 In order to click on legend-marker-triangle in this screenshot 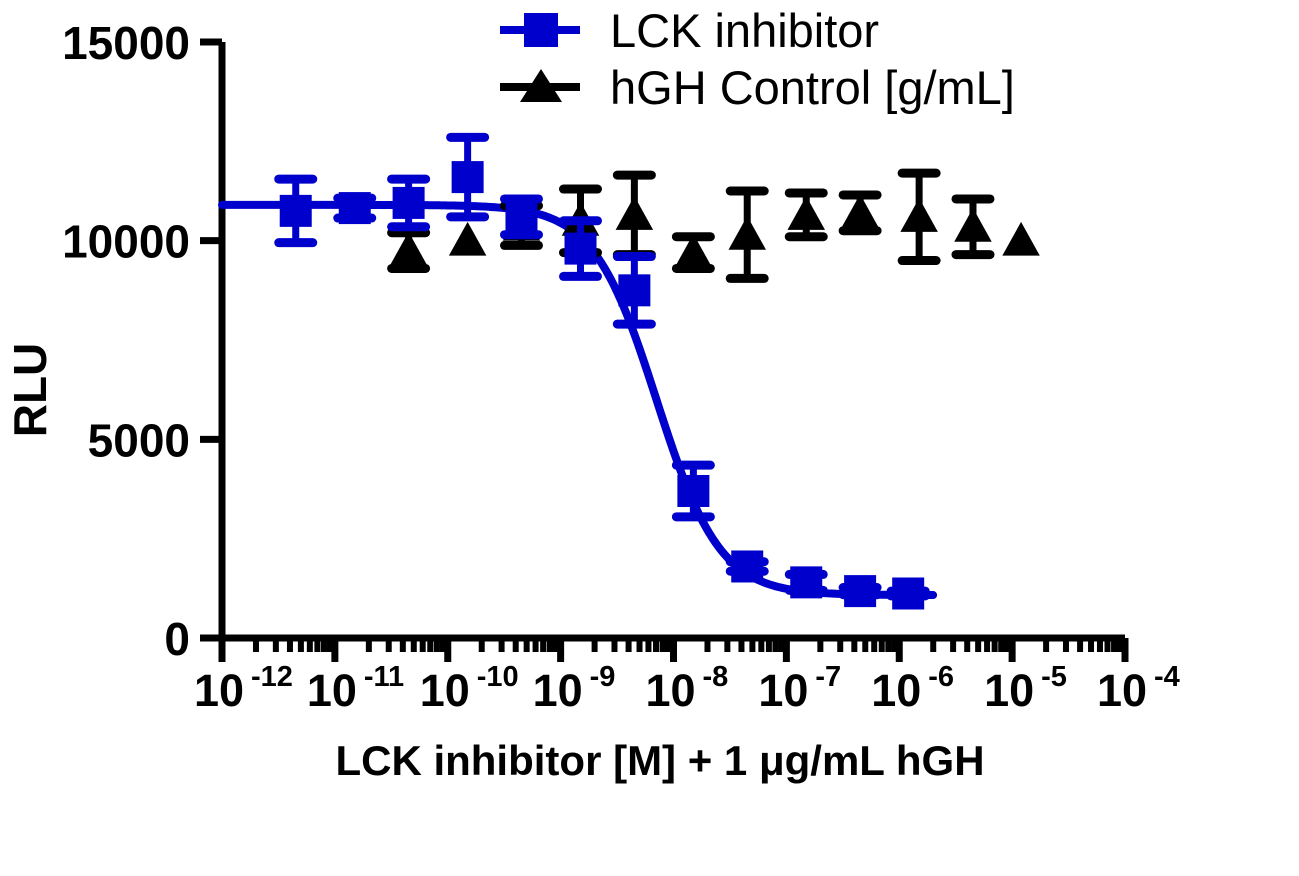, I will do `click(541, 85)`.